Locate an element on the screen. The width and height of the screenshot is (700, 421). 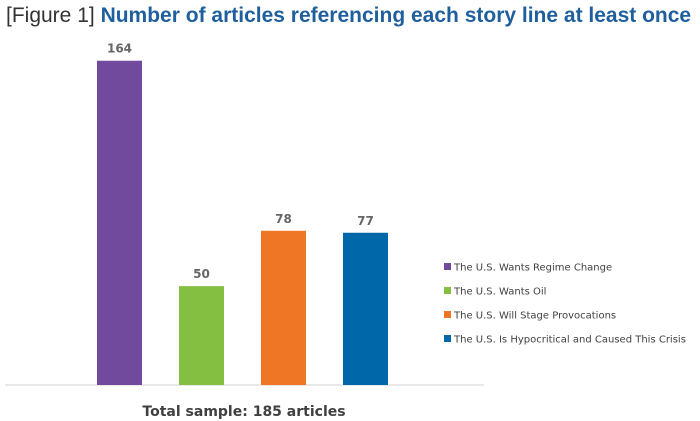
legend-swatch-the-u-s-will-stage-provocations is located at coordinates (447, 314).